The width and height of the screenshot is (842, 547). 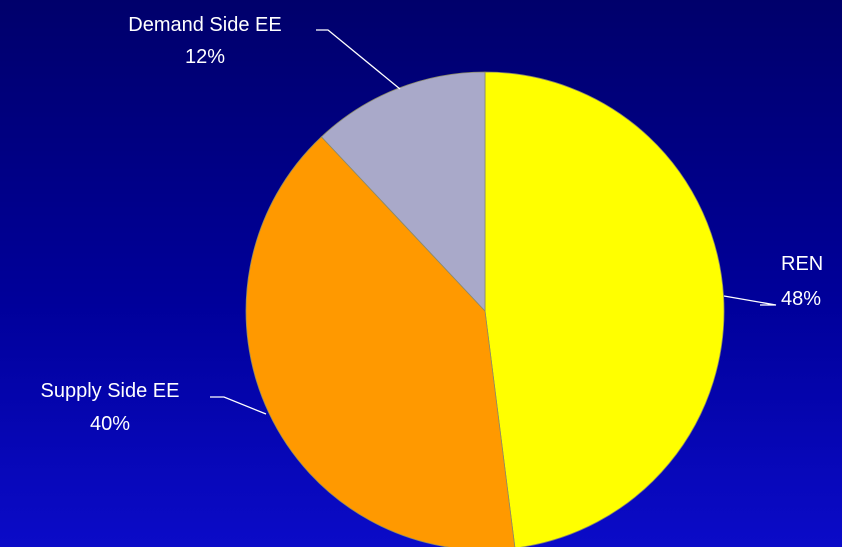 I want to click on slice-value-demand-side-ee: 12%, so click(x=205, y=57).